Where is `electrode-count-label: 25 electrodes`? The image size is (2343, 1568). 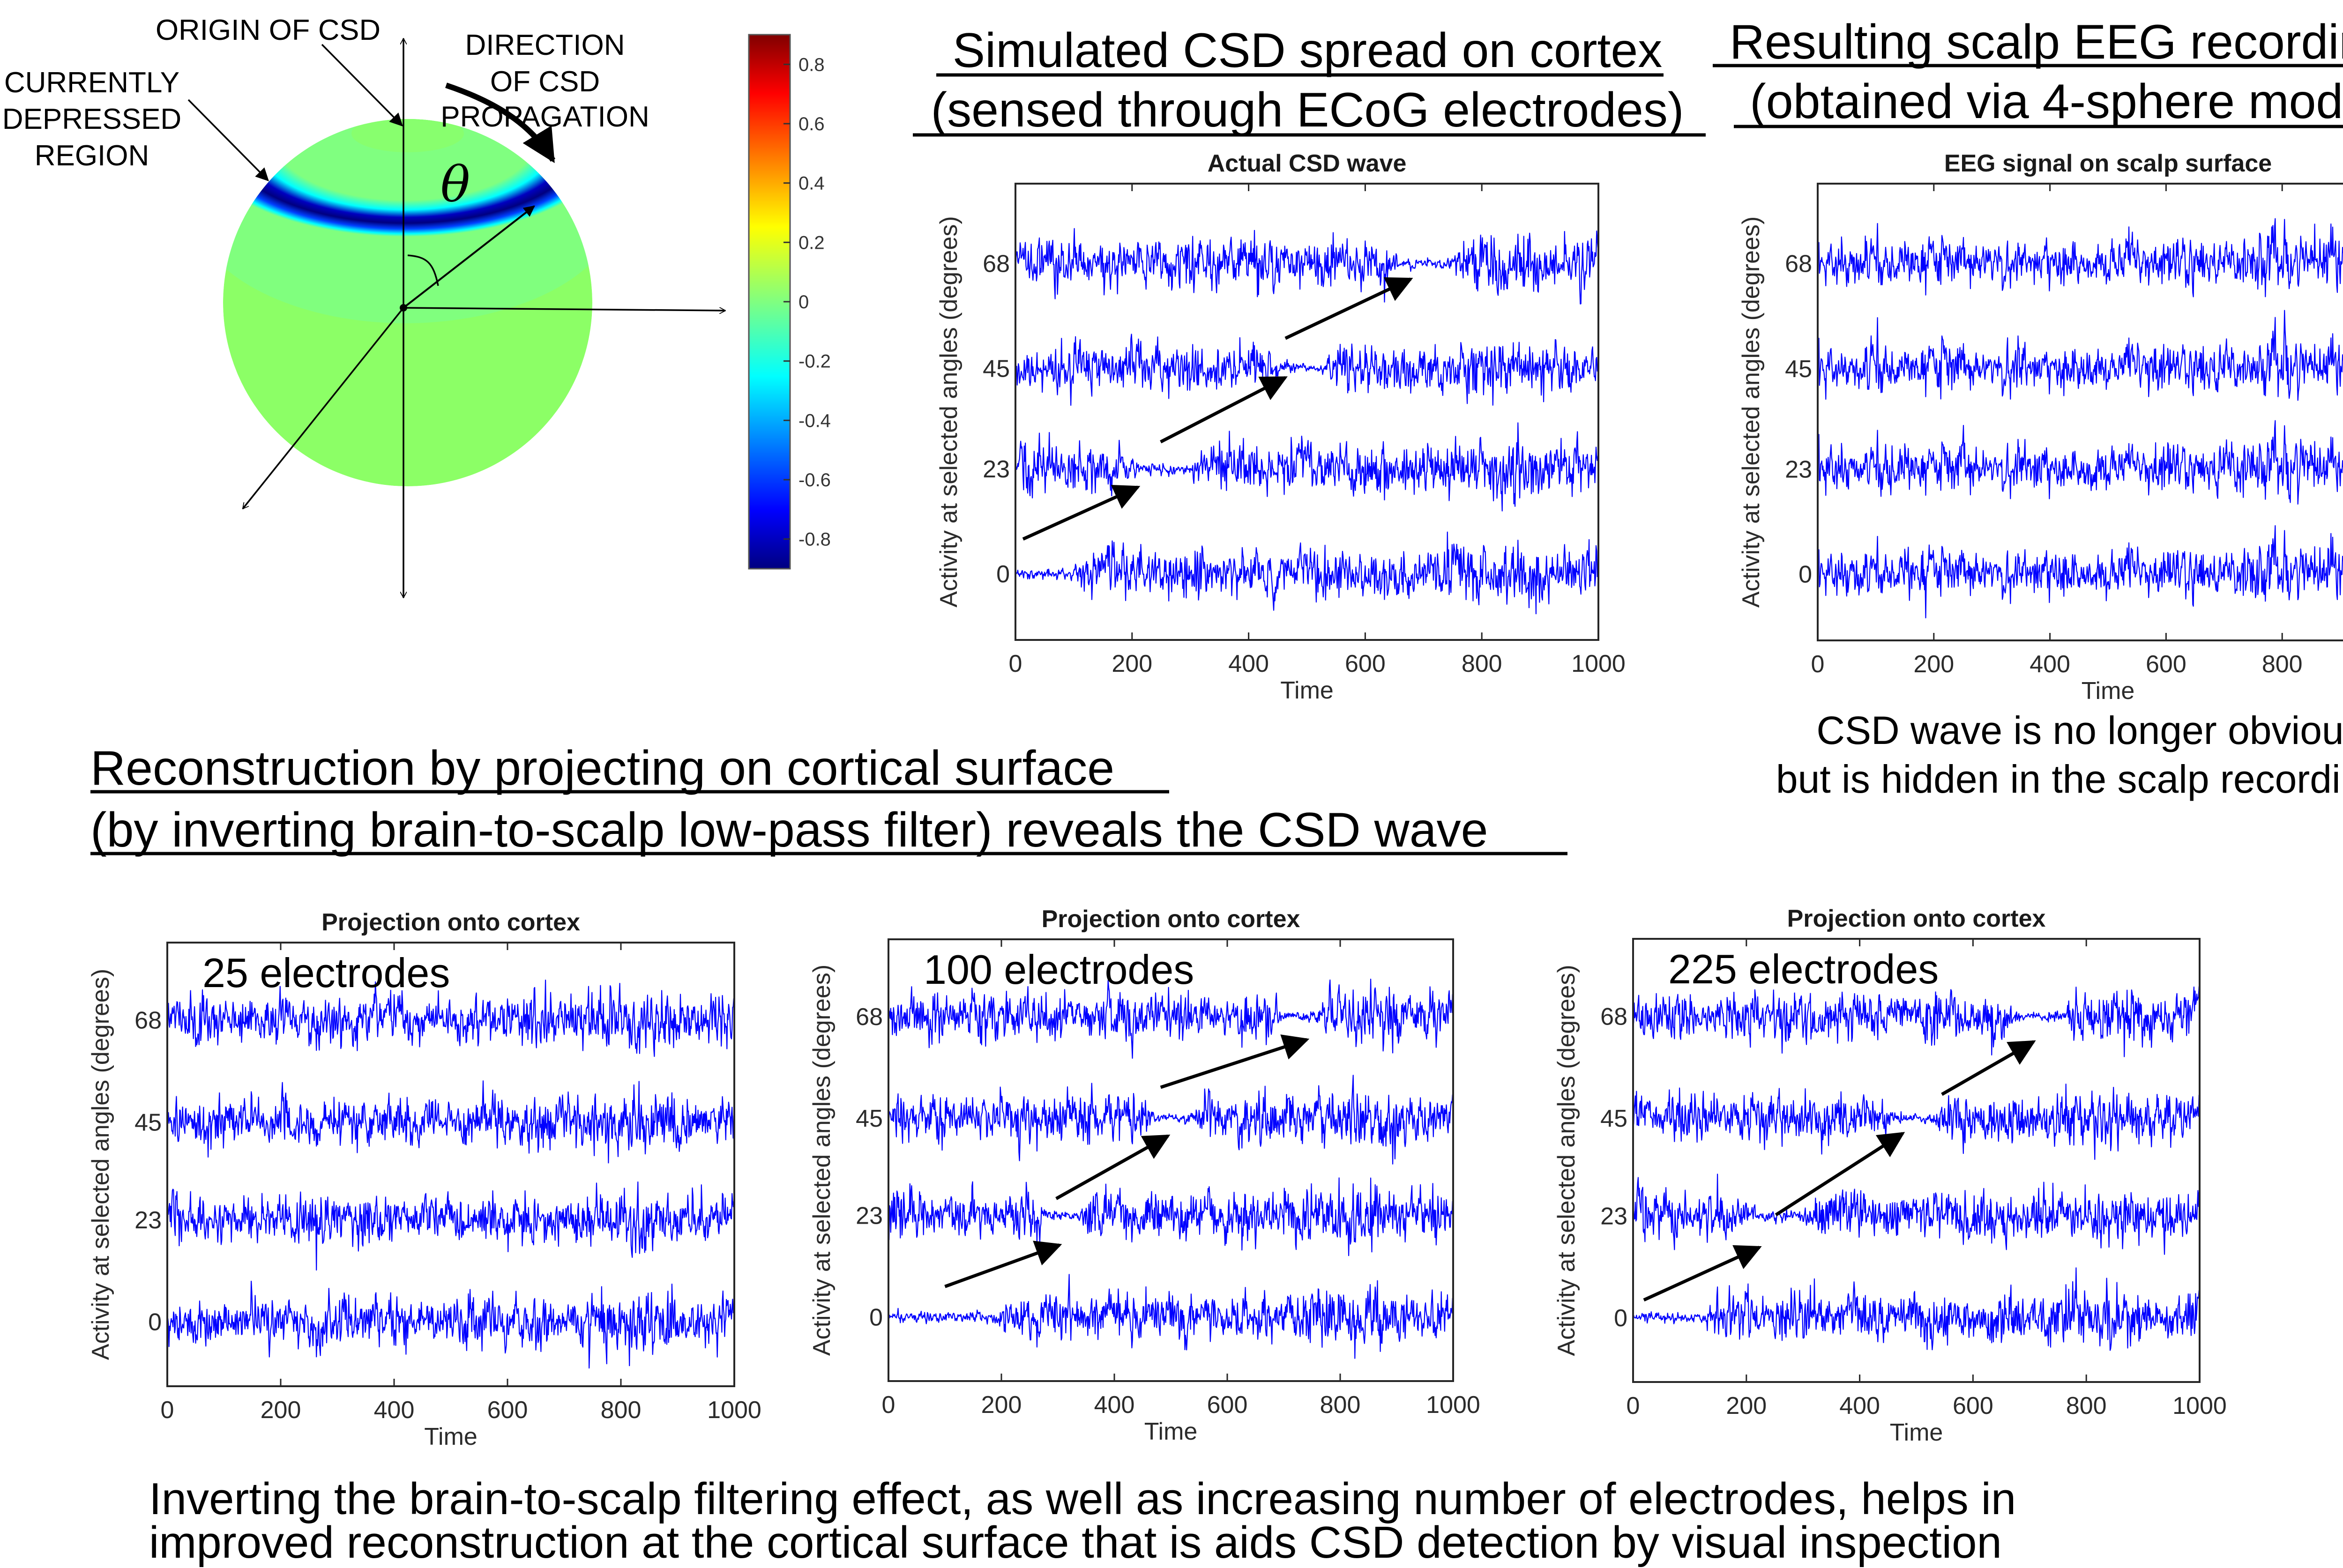
electrode-count-label: 25 electrodes is located at coordinates (326, 973).